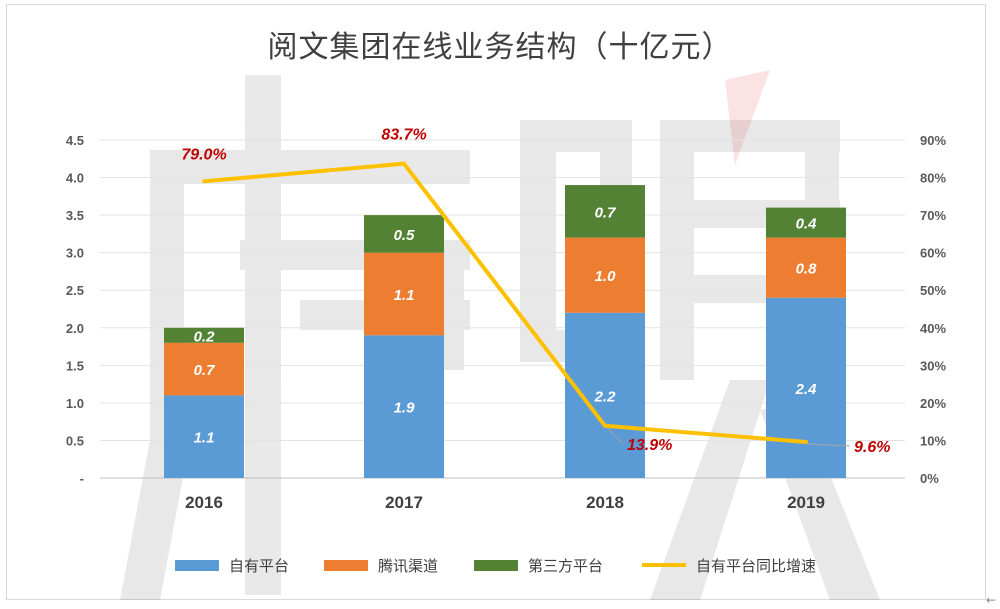  What do you see at coordinates (408, 565) in the screenshot?
I see `legend-label: 腾讯渠道` at bounding box center [408, 565].